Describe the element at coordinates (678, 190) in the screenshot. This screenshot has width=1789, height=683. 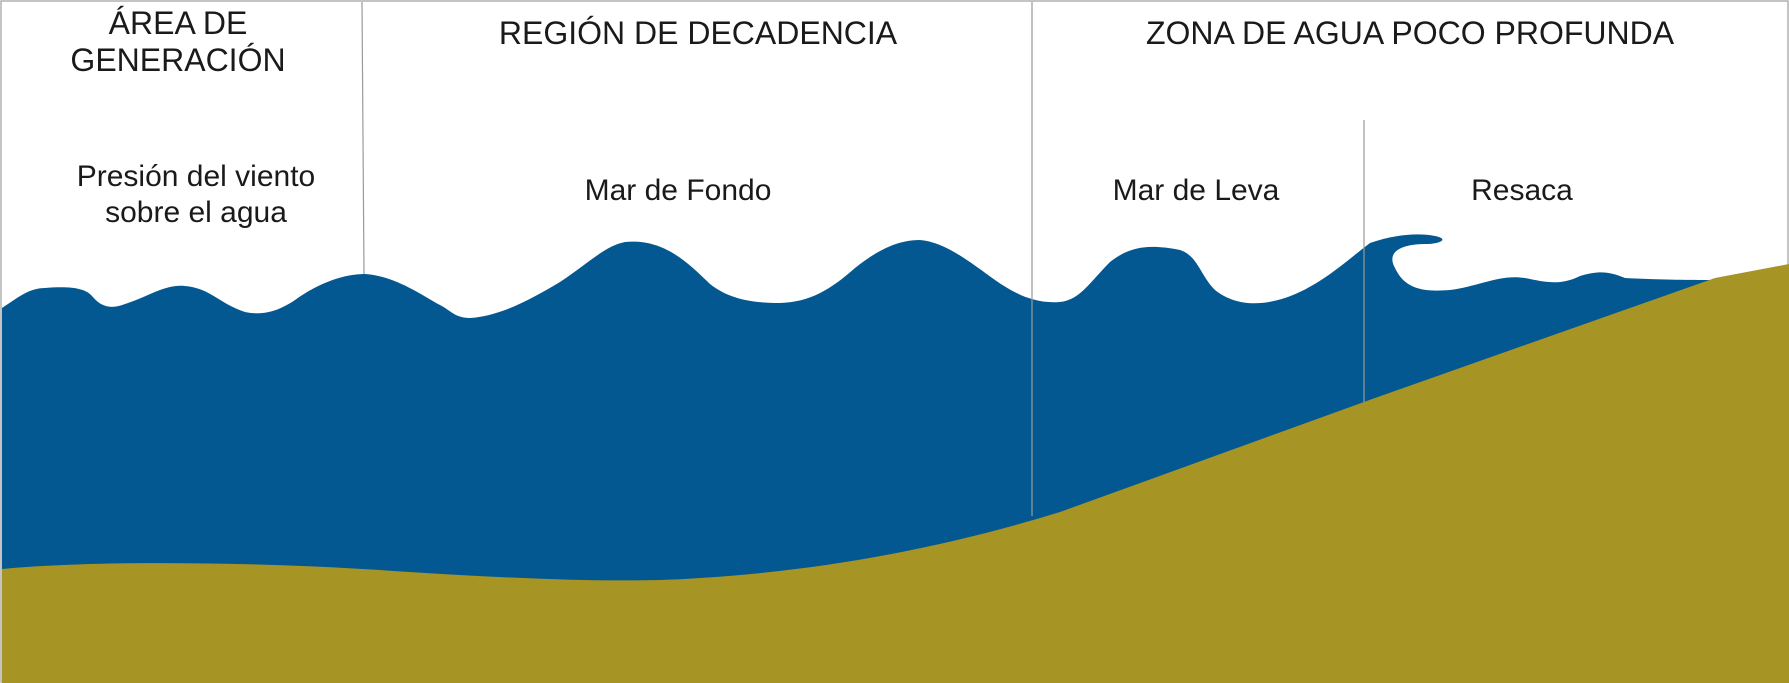
I see `wave-label-mar-de-fondo: Mar de Fondo` at that location.